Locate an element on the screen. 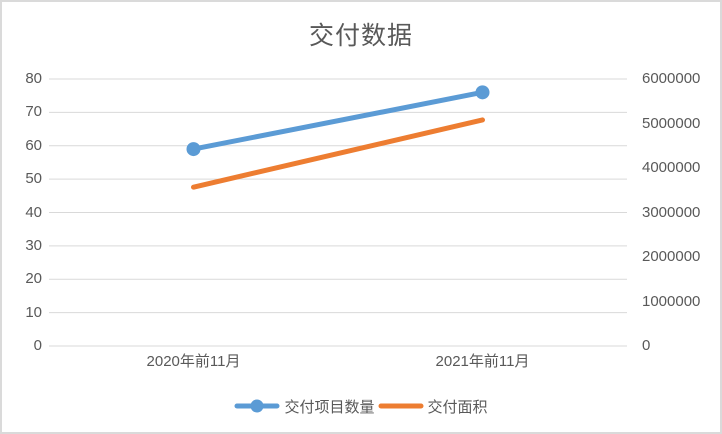 The height and width of the screenshot is (434, 722). legend-marker is located at coordinates (257, 406).